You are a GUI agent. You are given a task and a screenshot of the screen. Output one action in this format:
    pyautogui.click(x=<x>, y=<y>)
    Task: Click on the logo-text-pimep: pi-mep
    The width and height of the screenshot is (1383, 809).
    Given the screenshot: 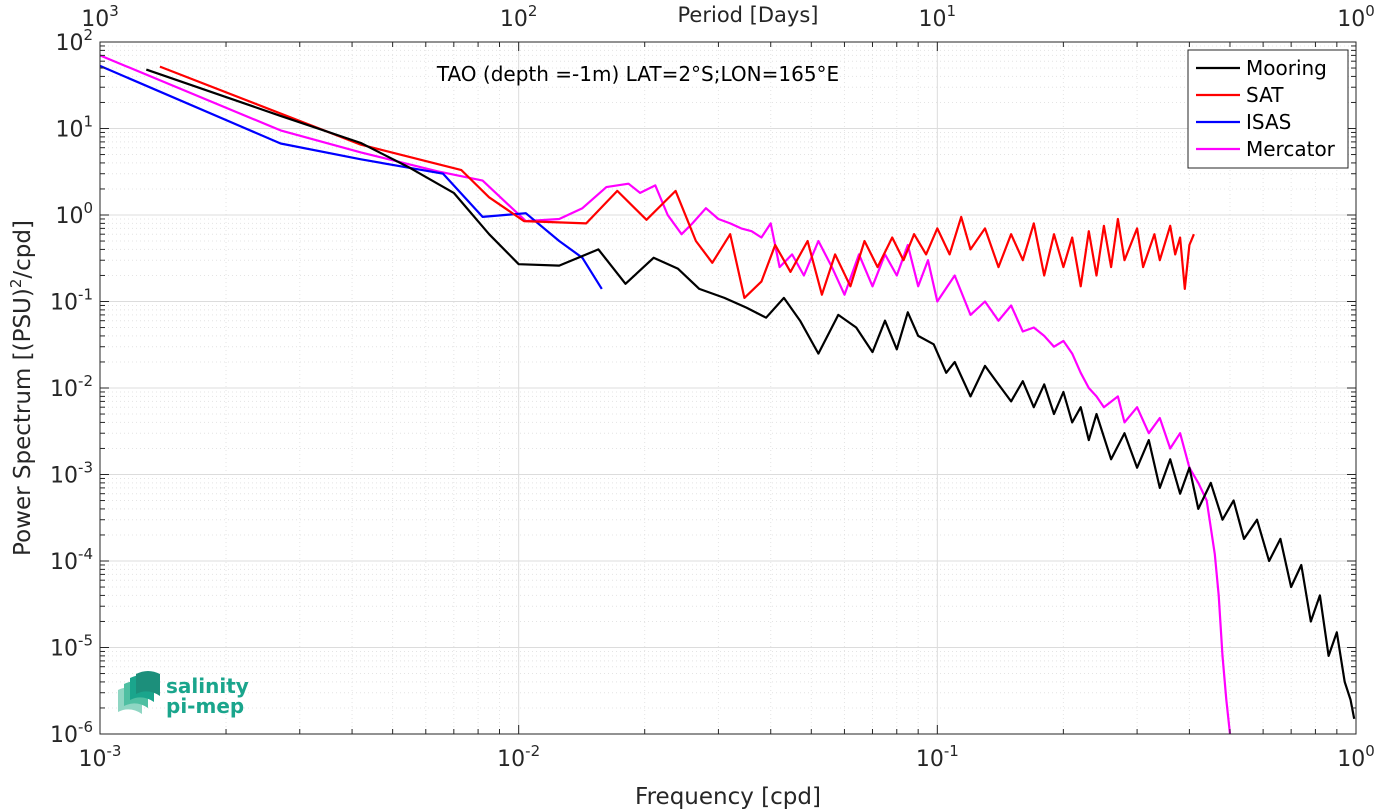 What is the action you would take?
    pyautogui.click(x=205, y=706)
    